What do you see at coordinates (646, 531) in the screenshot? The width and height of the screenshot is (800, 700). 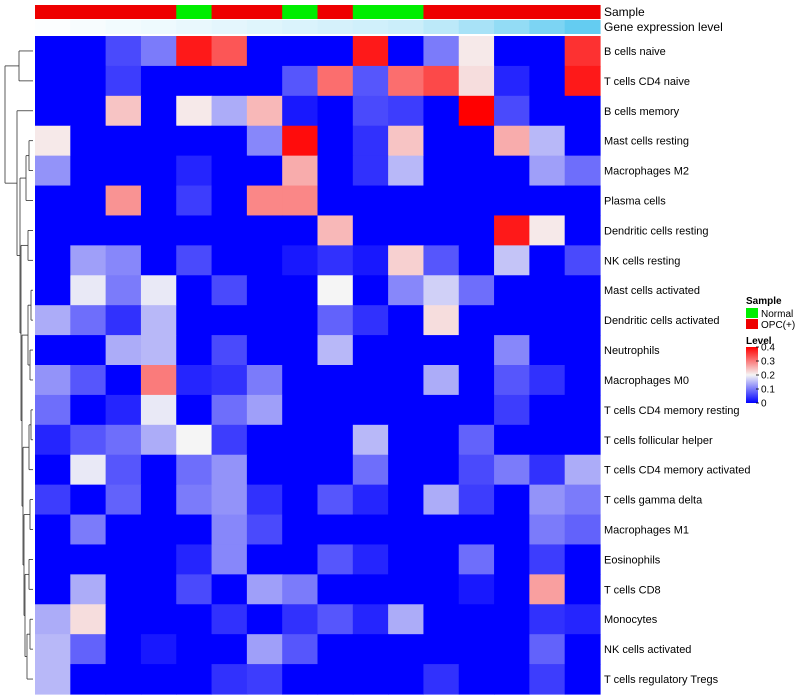 I see `row-label: Macrophages M1` at bounding box center [646, 531].